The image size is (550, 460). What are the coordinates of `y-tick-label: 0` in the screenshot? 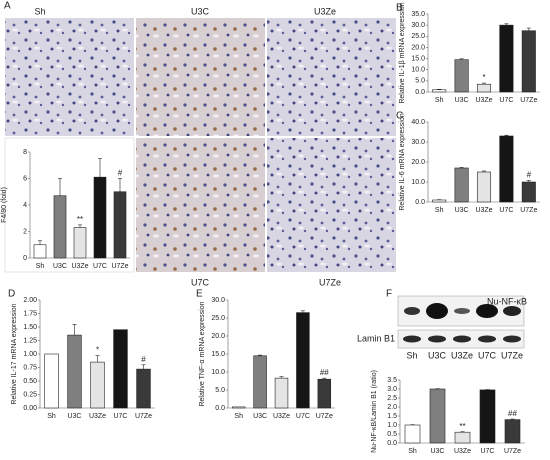 It's located at (25, 258).